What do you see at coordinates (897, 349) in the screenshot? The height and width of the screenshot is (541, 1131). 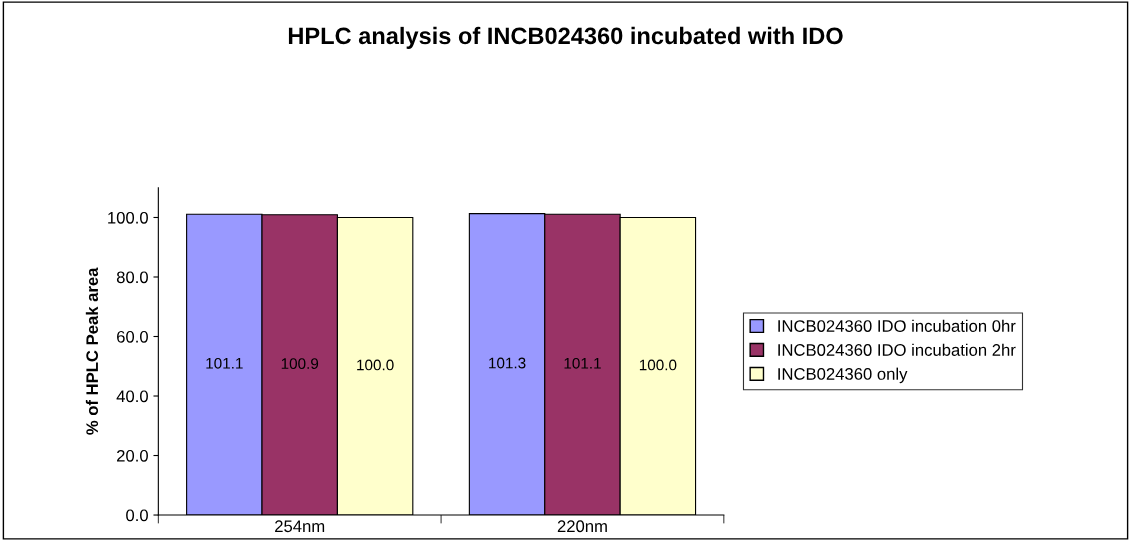 I see `legend-label: INCB024360 IDO incubation 2hr` at bounding box center [897, 349].